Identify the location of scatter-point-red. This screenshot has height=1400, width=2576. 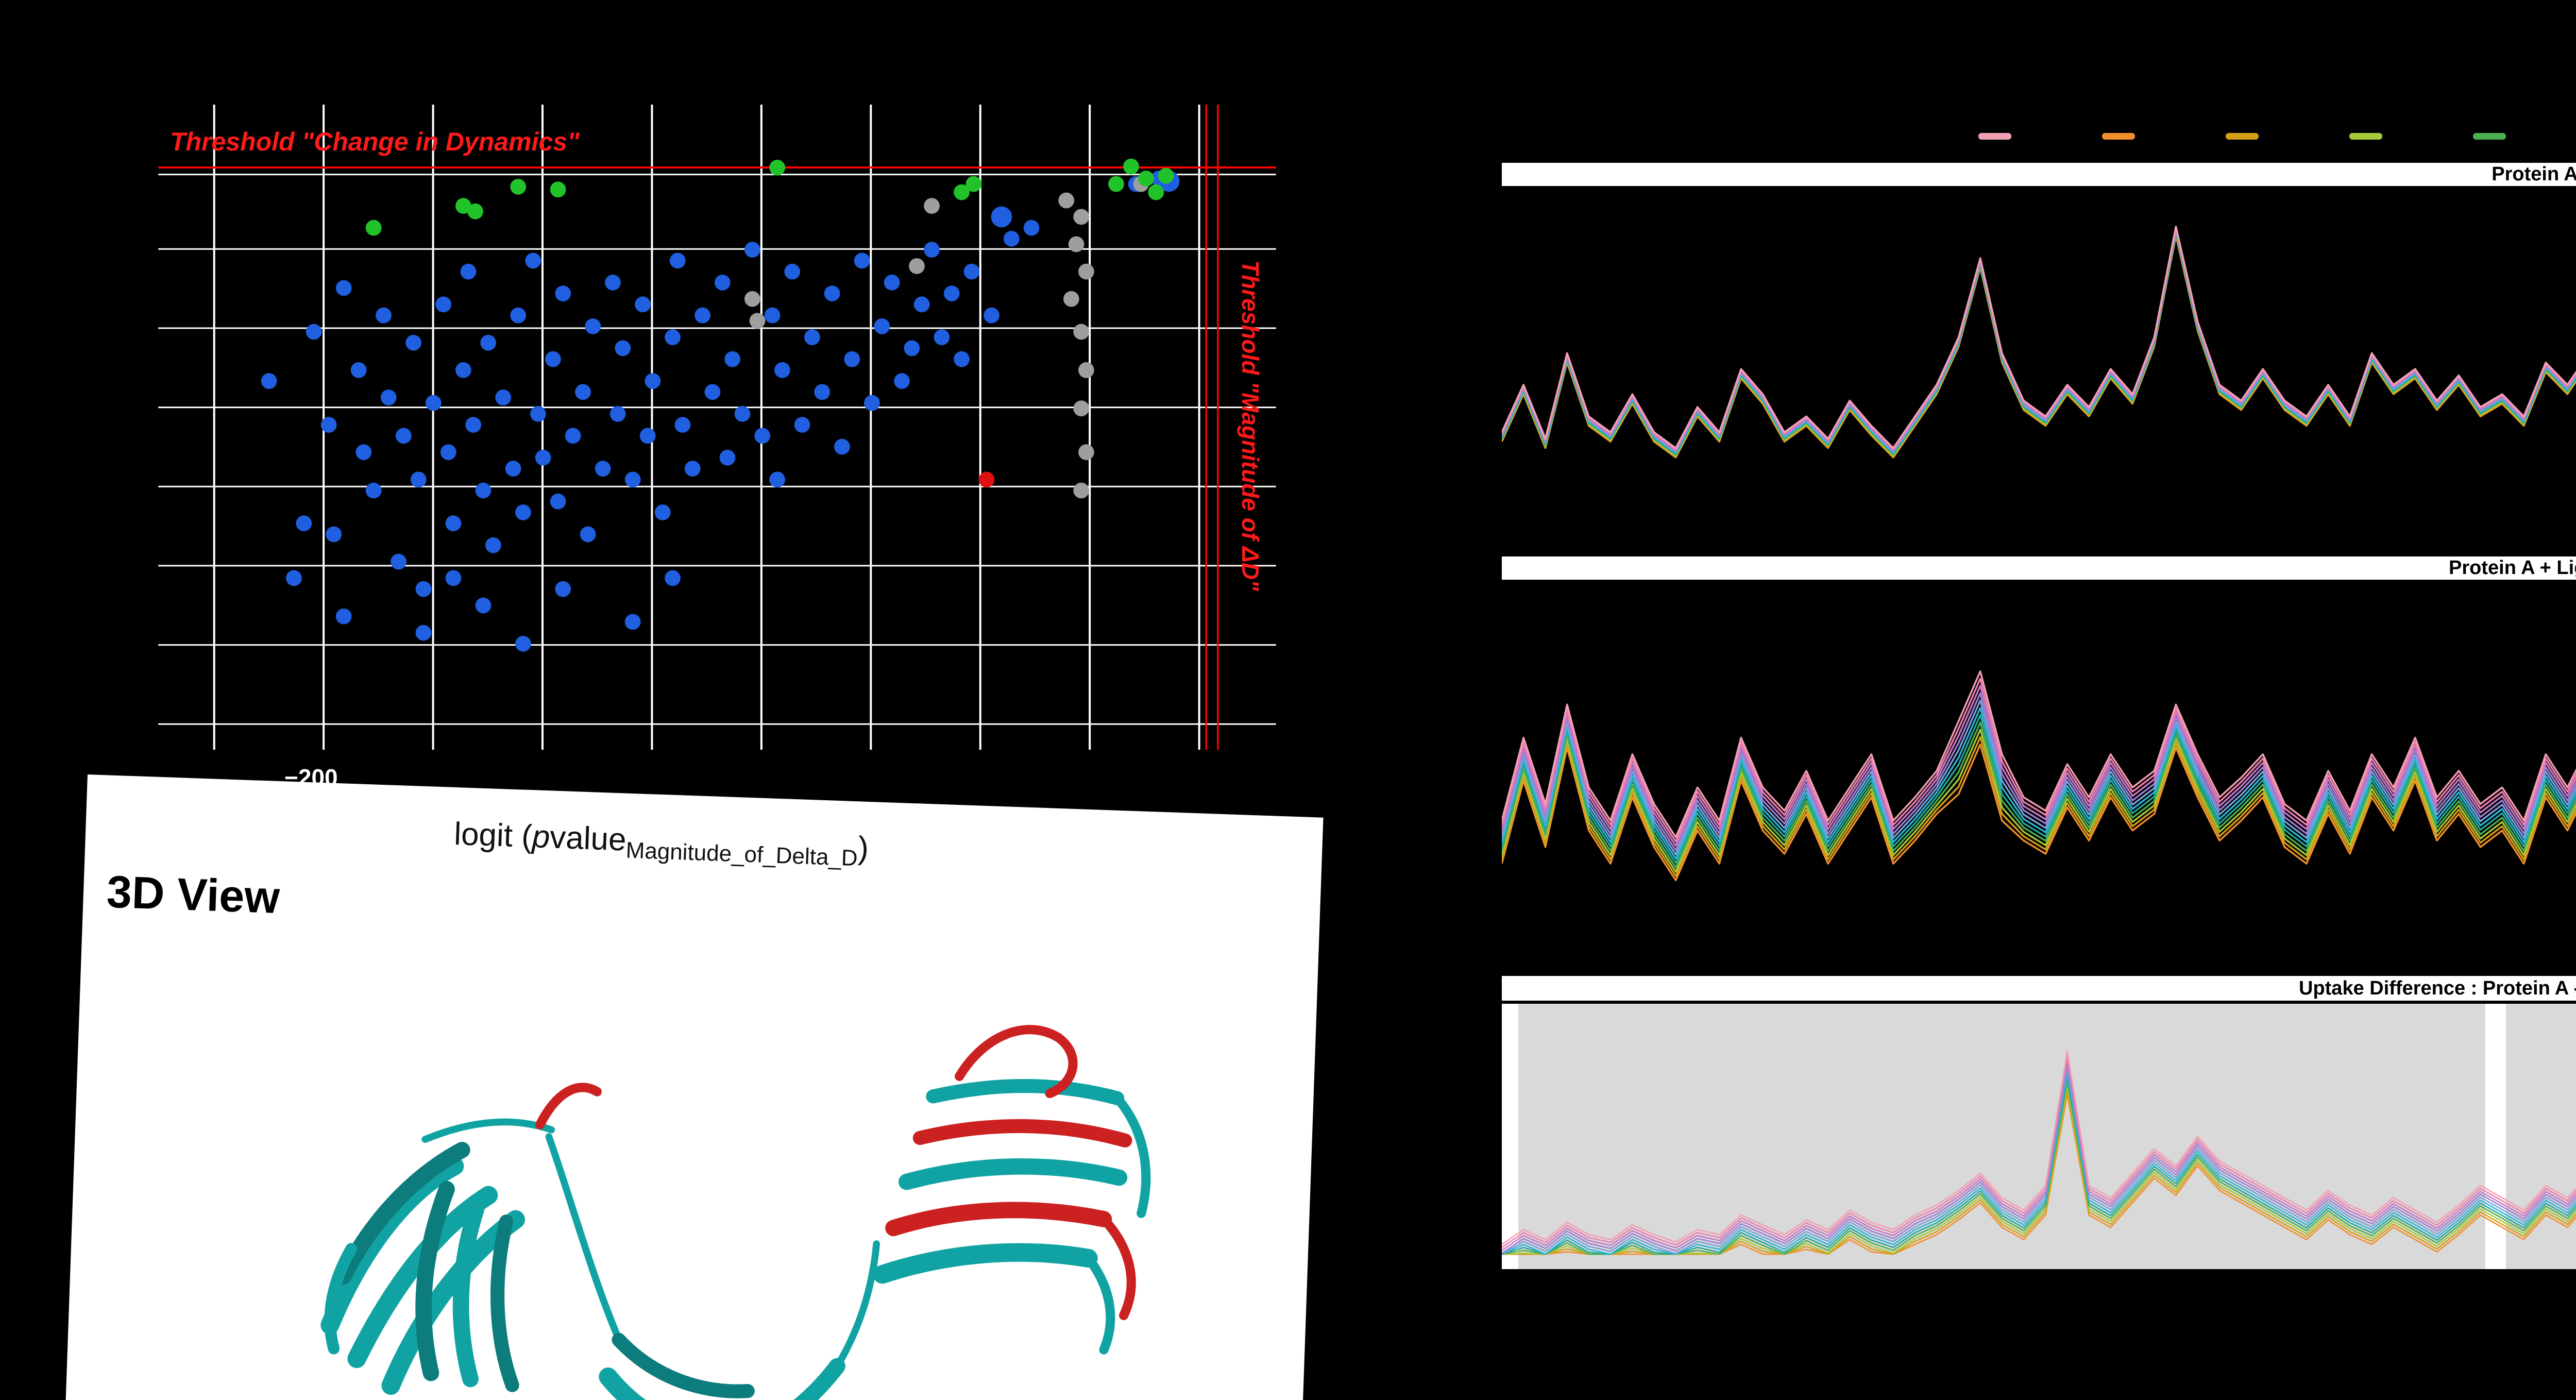
(986, 479).